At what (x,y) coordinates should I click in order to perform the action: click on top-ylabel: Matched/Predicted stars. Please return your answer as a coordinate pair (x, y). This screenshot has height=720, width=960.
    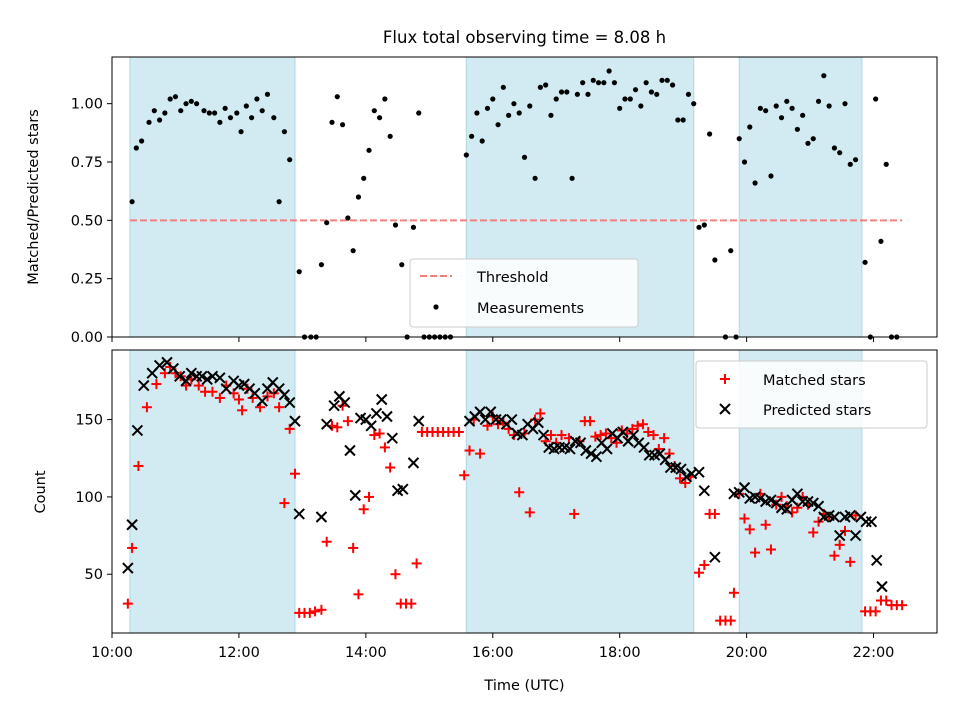
    Looking at the image, I should click on (34, 197).